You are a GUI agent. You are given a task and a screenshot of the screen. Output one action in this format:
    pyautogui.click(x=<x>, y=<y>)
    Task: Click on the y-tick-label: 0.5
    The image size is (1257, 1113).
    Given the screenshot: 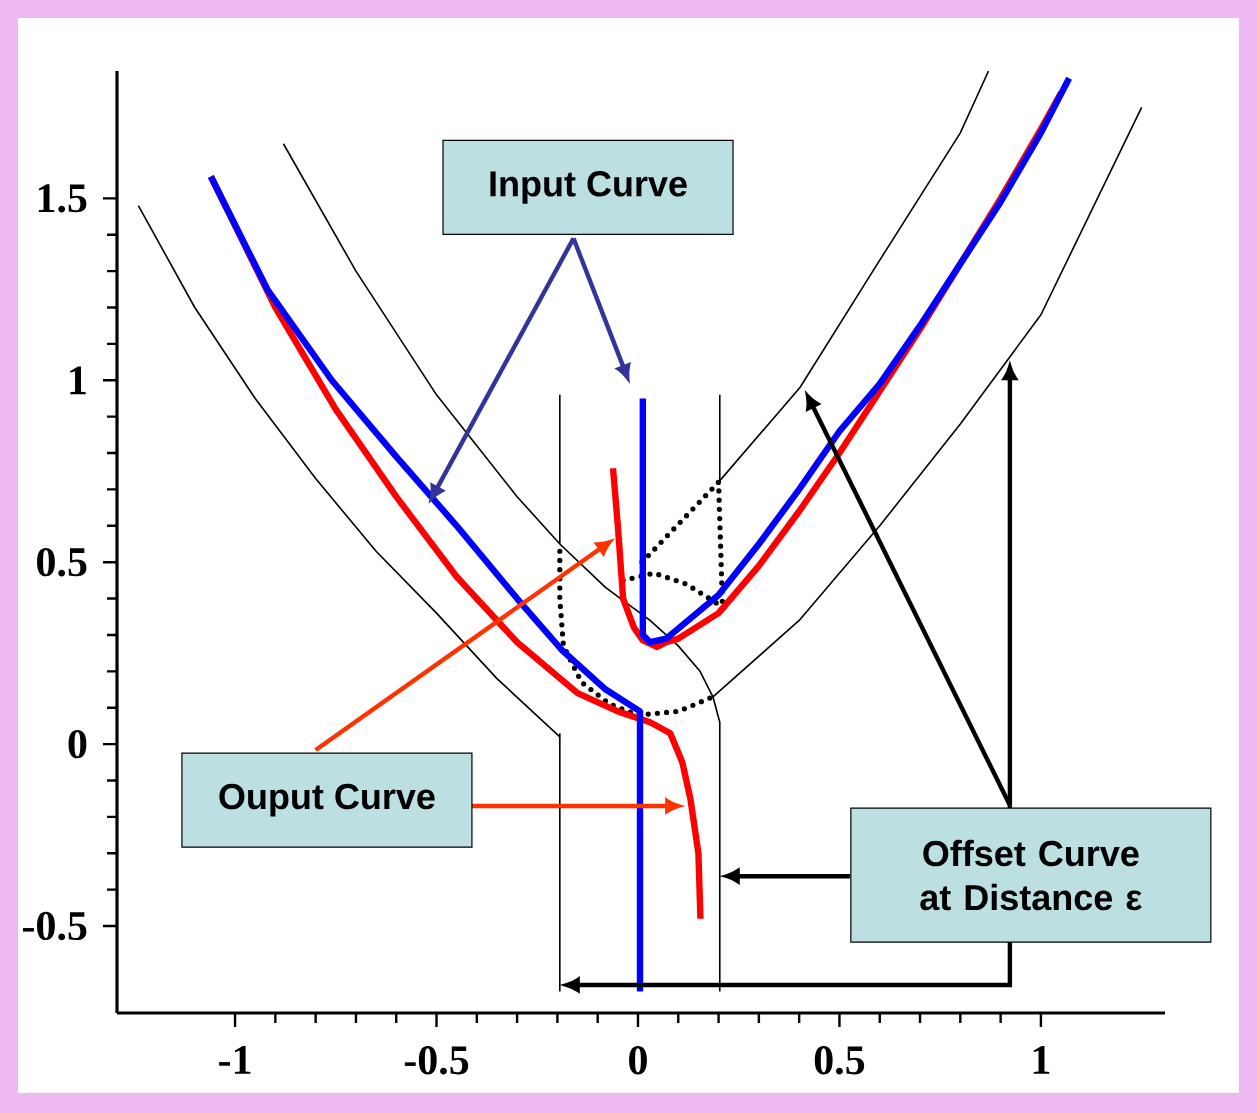 What is the action you would take?
    pyautogui.click(x=62, y=562)
    